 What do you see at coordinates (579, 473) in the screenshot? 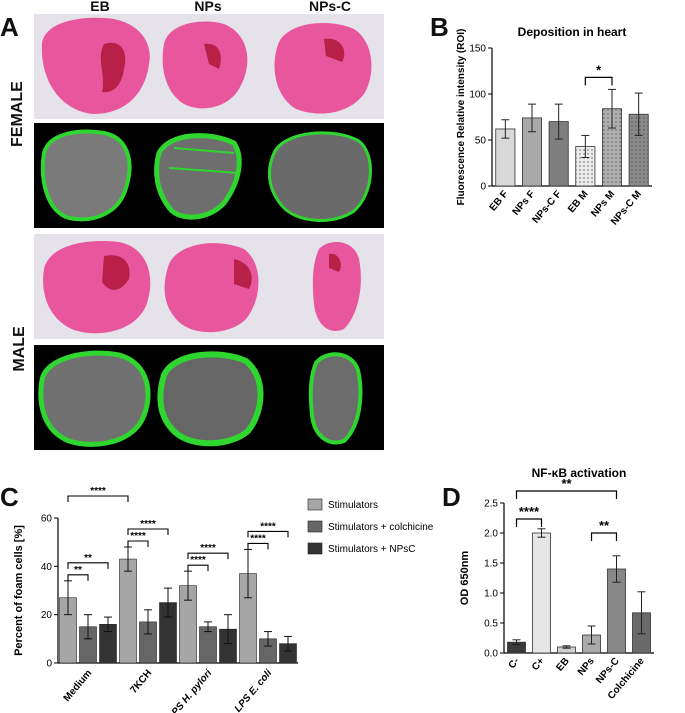
I see `chart-title: NF-κB activation` at bounding box center [579, 473].